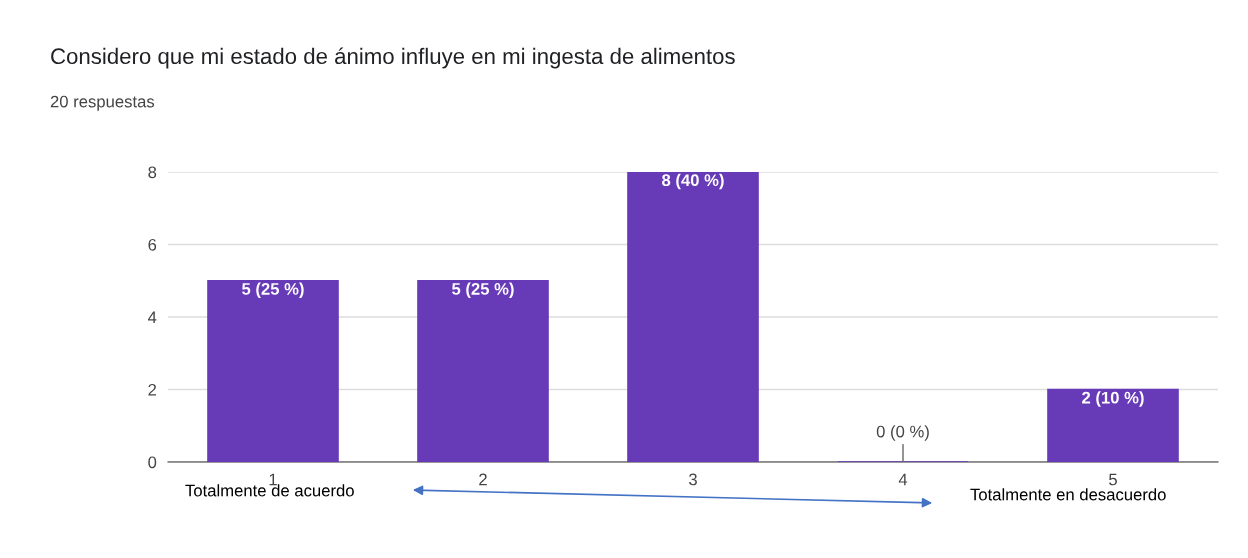 This screenshot has height=558, width=1248. What do you see at coordinates (693, 181) in the screenshot?
I see `data-label: 8 (40 %)` at bounding box center [693, 181].